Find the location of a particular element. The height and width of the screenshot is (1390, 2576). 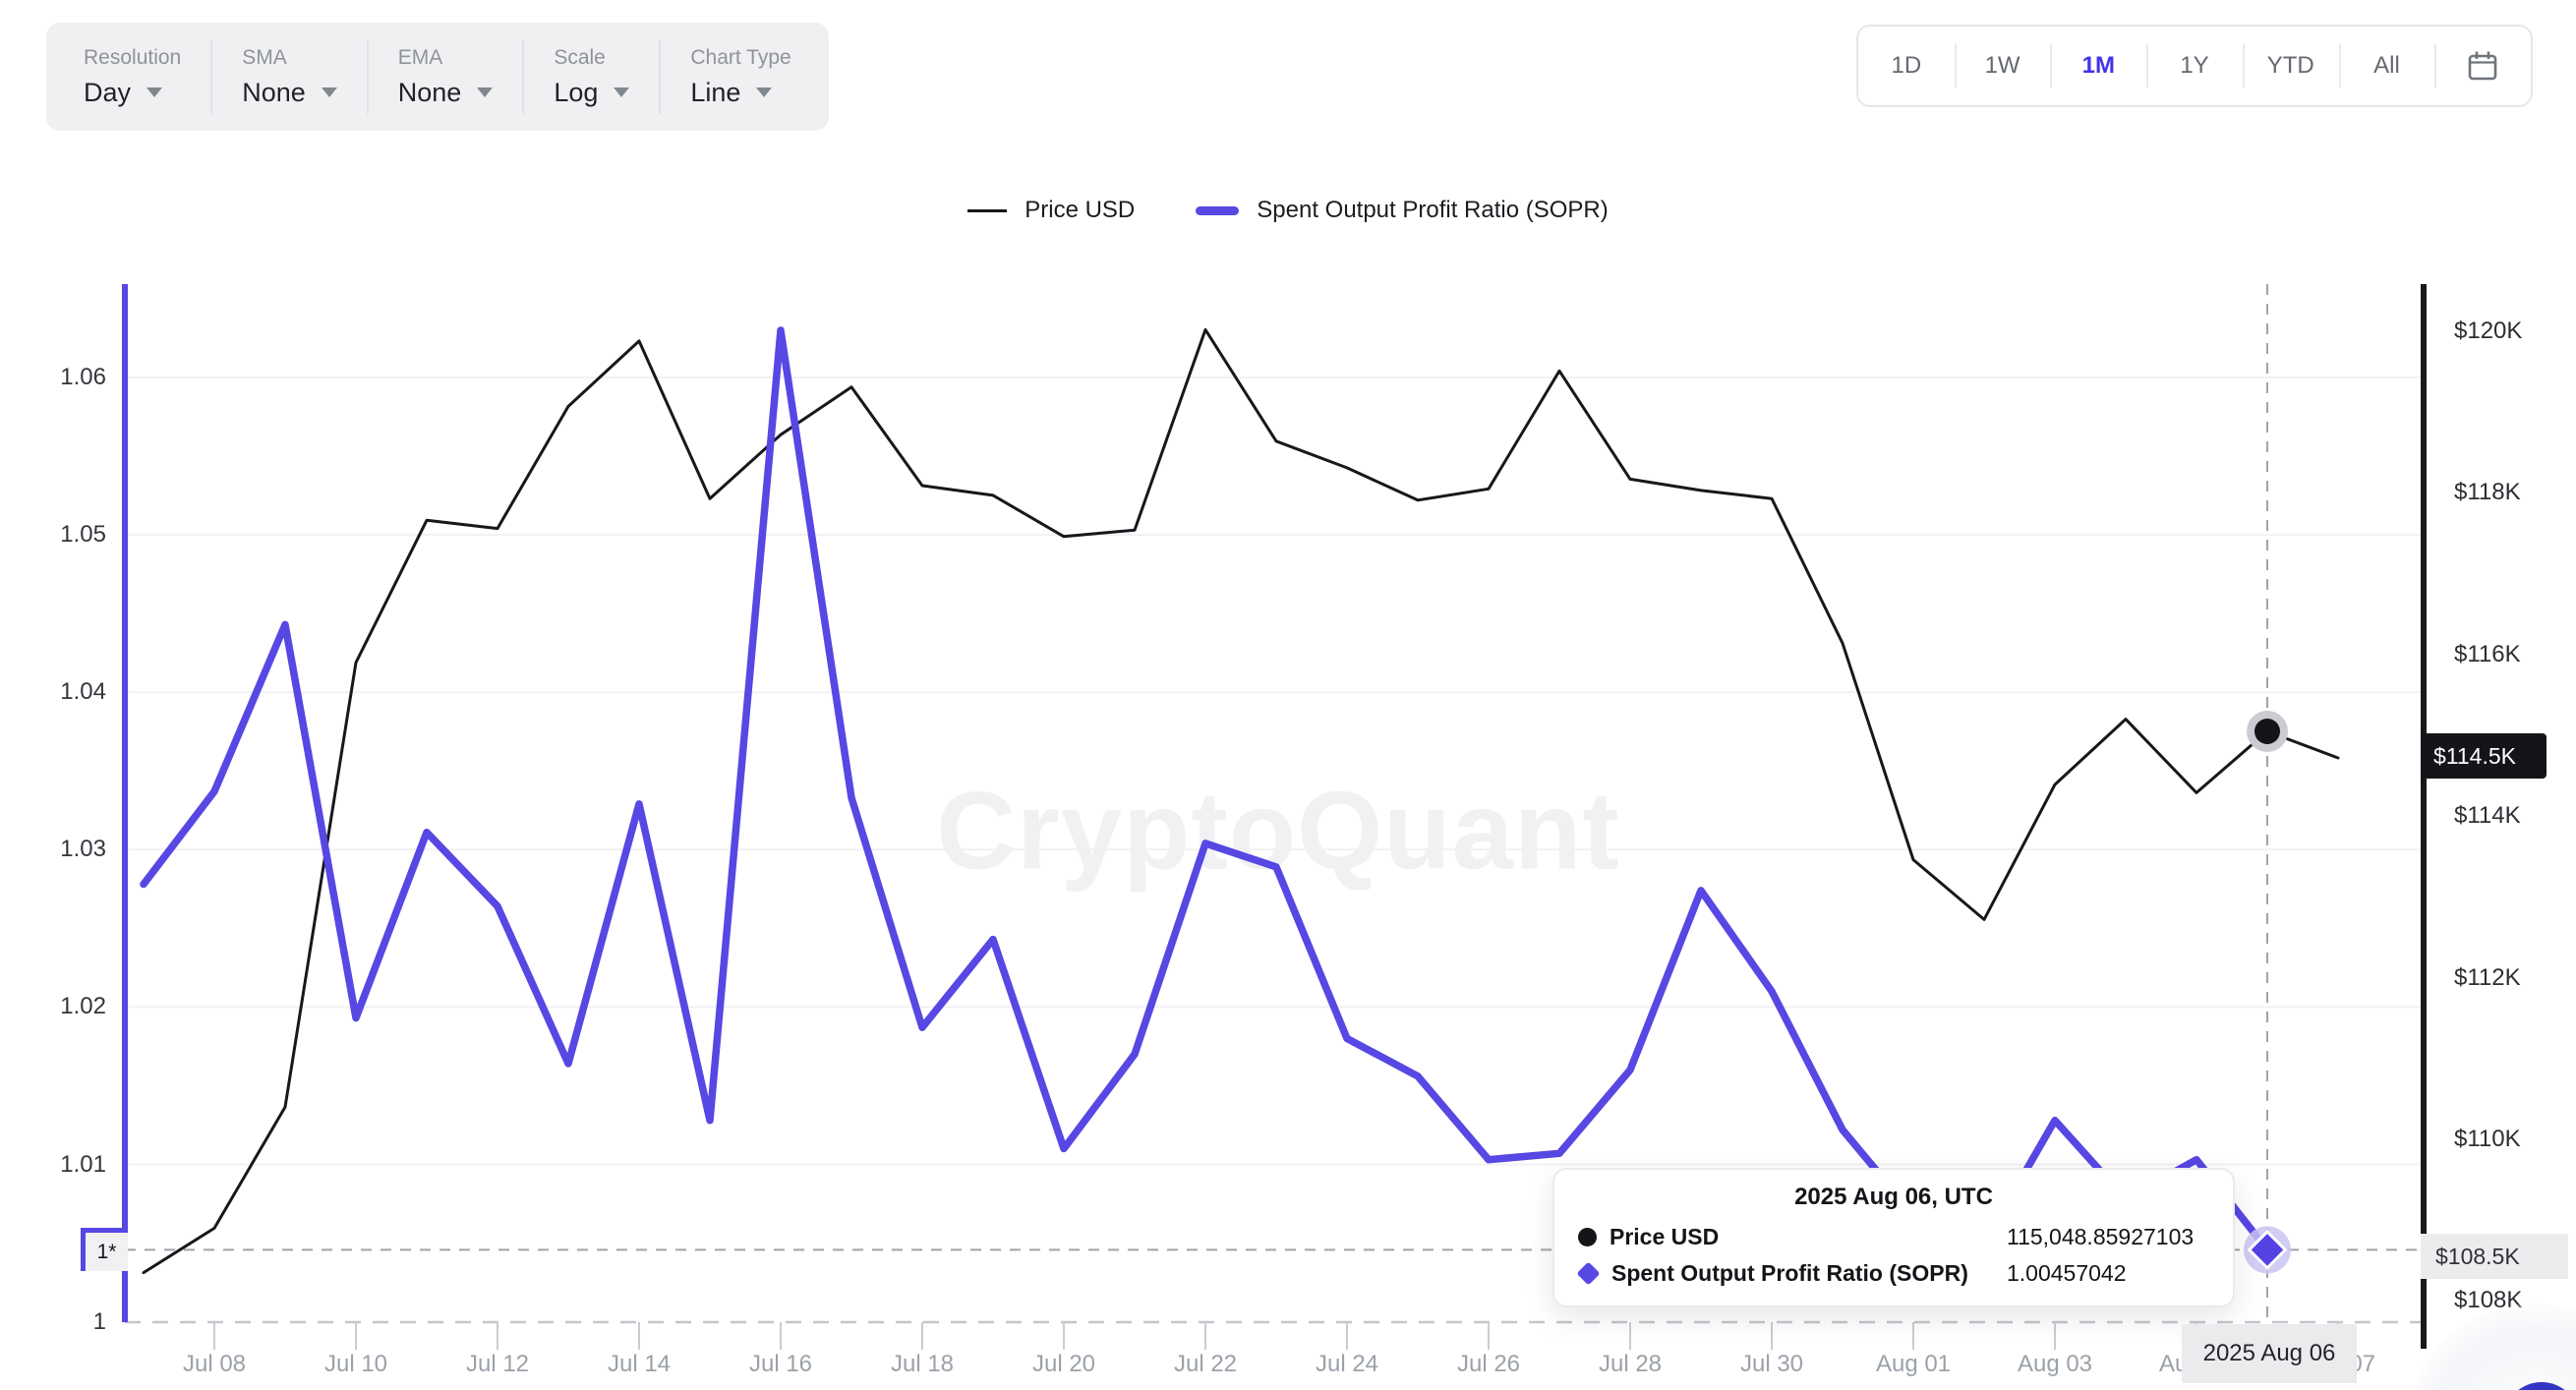

x-axis-tick-label: Jul 22 is located at coordinates (1205, 1364).